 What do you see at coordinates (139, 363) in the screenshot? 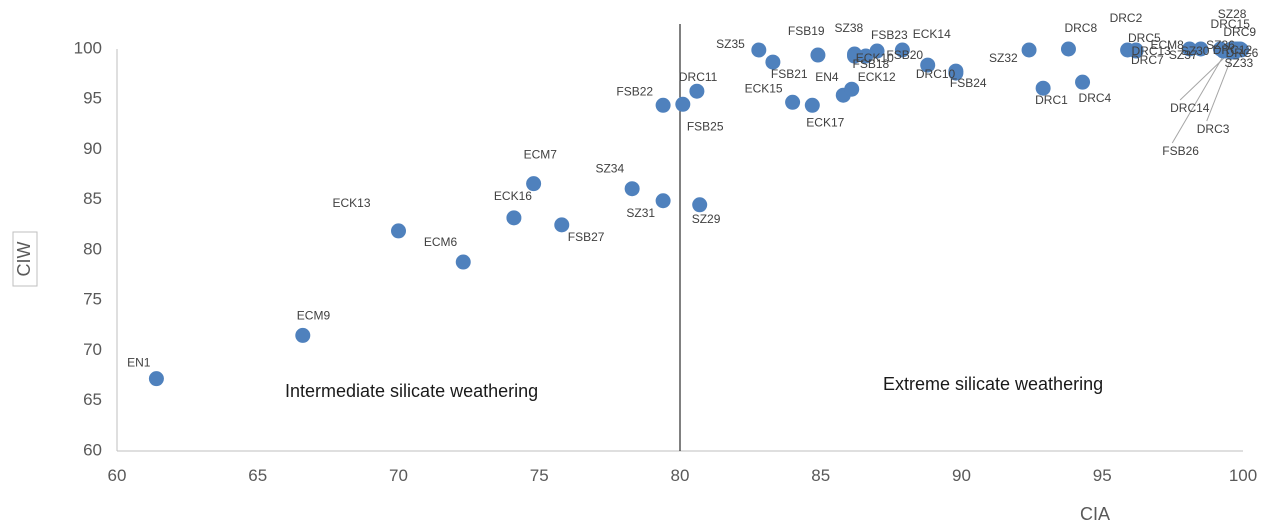
I see `data-label: EN1` at bounding box center [139, 363].